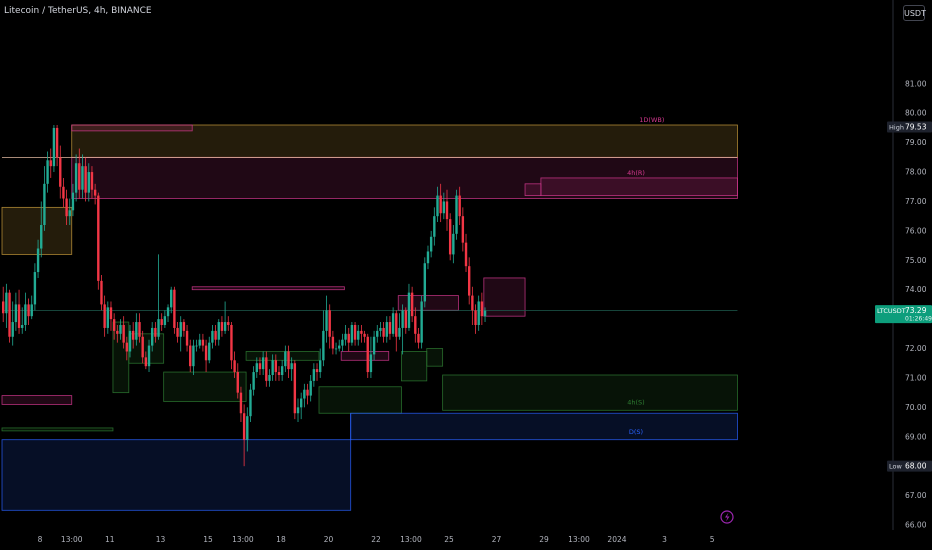 This screenshot has height=550, width=932. I want to click on y-tick-label: 76.00, so click(916, 230).